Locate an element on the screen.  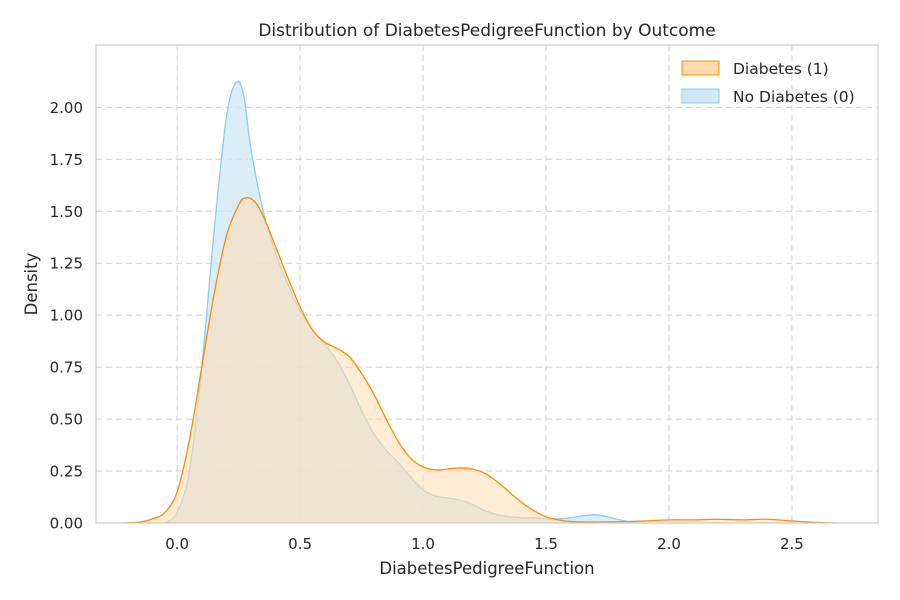
legend-label: No Diabetes (0) is located at coordinates (794, 97).